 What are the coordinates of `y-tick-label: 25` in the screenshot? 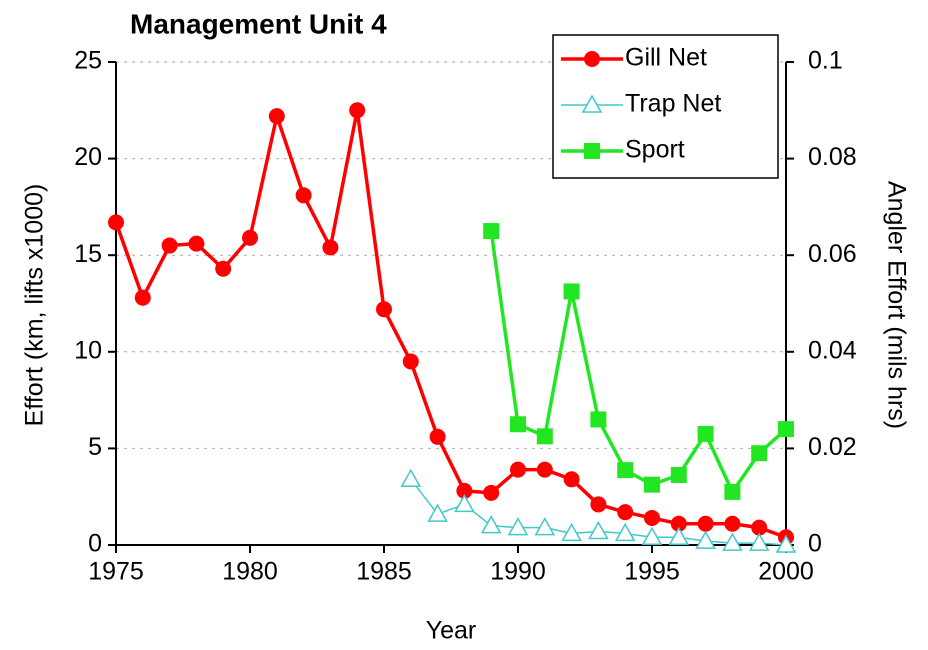 It's located at (88, 61).